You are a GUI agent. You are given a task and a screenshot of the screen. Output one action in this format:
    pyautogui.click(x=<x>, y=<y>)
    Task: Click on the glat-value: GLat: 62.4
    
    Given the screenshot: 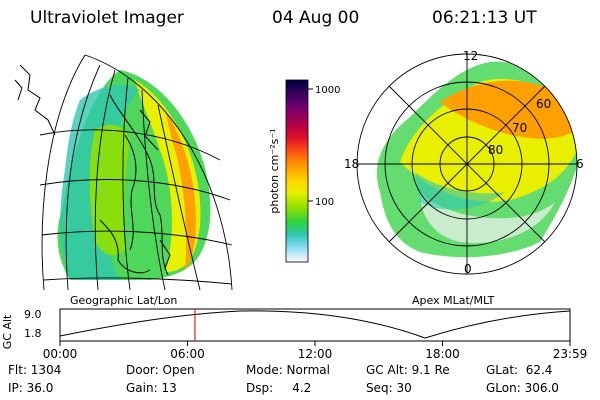 What is the action you would take?
    pyautogui.click(x=519, y=370)
    